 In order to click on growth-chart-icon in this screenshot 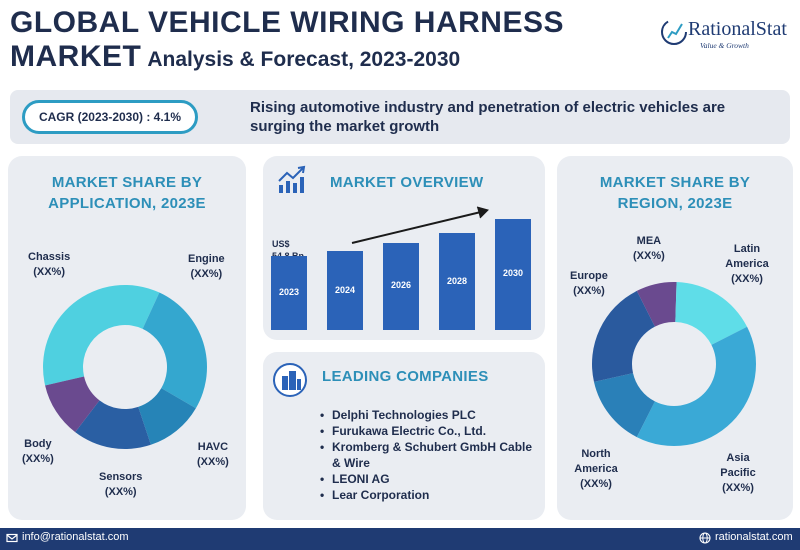, I will do `click(292, 179)`.